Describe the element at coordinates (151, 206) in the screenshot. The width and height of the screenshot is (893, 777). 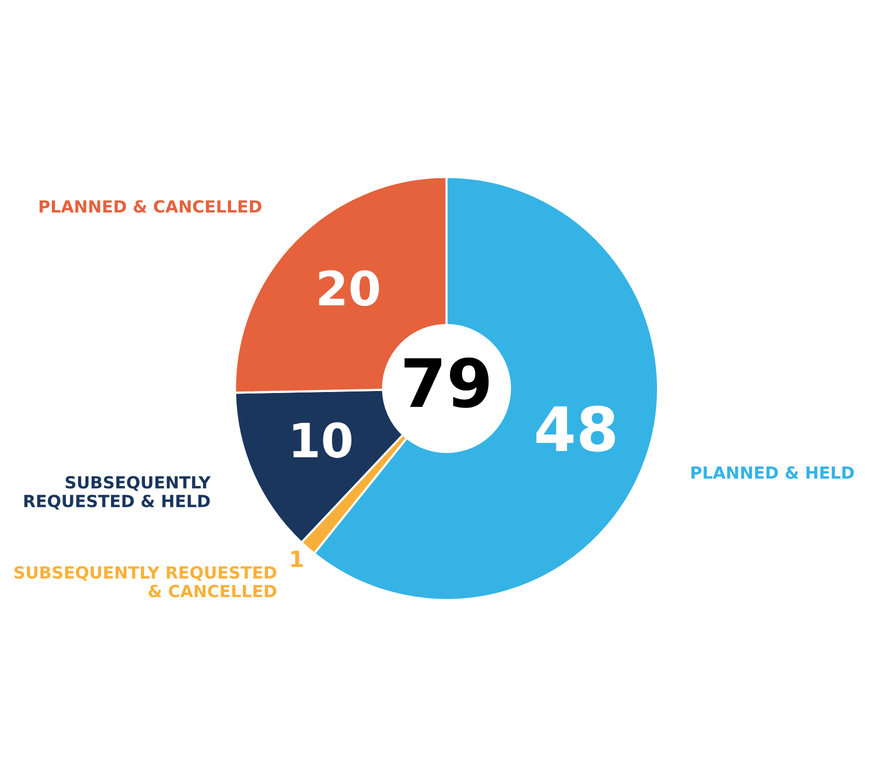
I see `slice-label: PLANNED & CANCELLED` at that location.